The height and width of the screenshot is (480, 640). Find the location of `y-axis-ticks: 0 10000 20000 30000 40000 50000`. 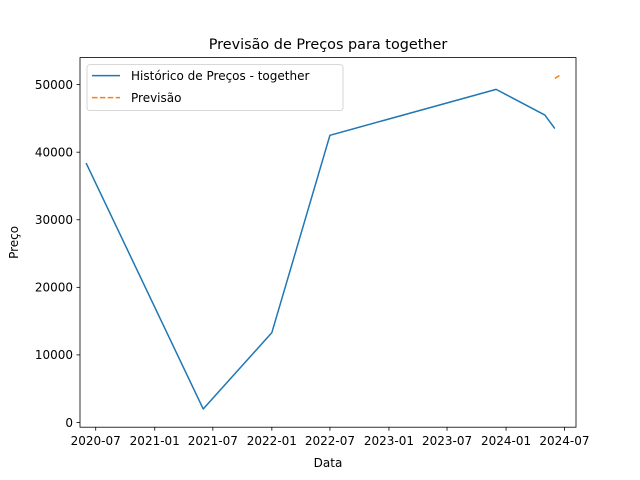

y-axis-ticks: 0 10000 20000 30000 40000 50000 is located at coordinates (57, 254).